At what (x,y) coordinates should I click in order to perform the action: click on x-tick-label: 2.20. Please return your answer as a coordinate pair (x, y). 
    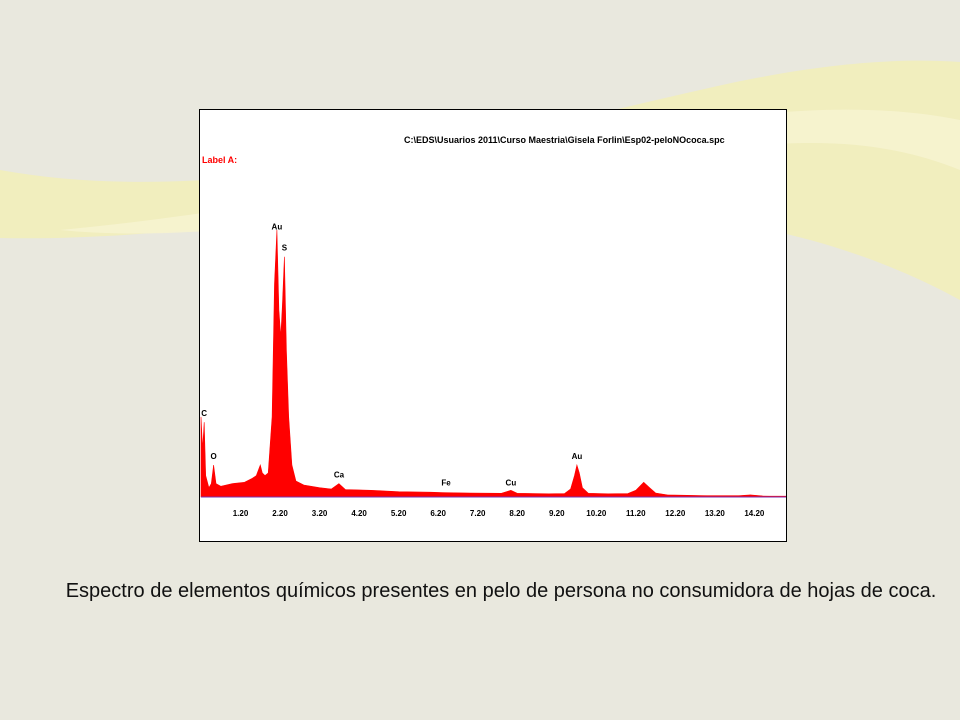
    Looking at the image, I should click on (280, 513).